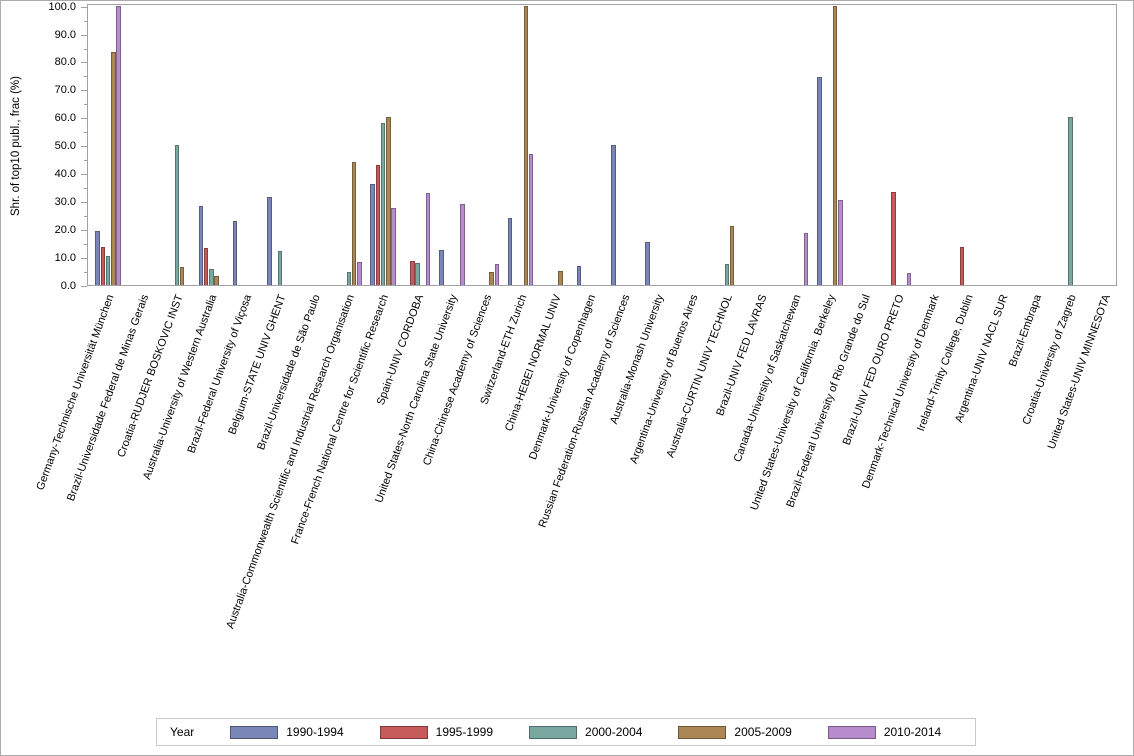  What do you see at coordinates (553, 732) in the screenshot?
I see `legend-swatch-2000-2004` at bounding box center [553, 732].